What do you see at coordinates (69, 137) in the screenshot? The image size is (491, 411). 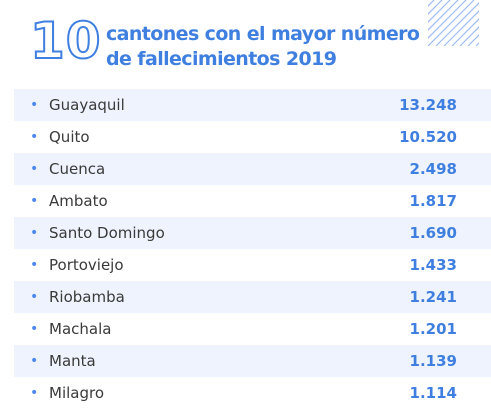 I see `canton-name: Quito` at bounding box center [69, 137].